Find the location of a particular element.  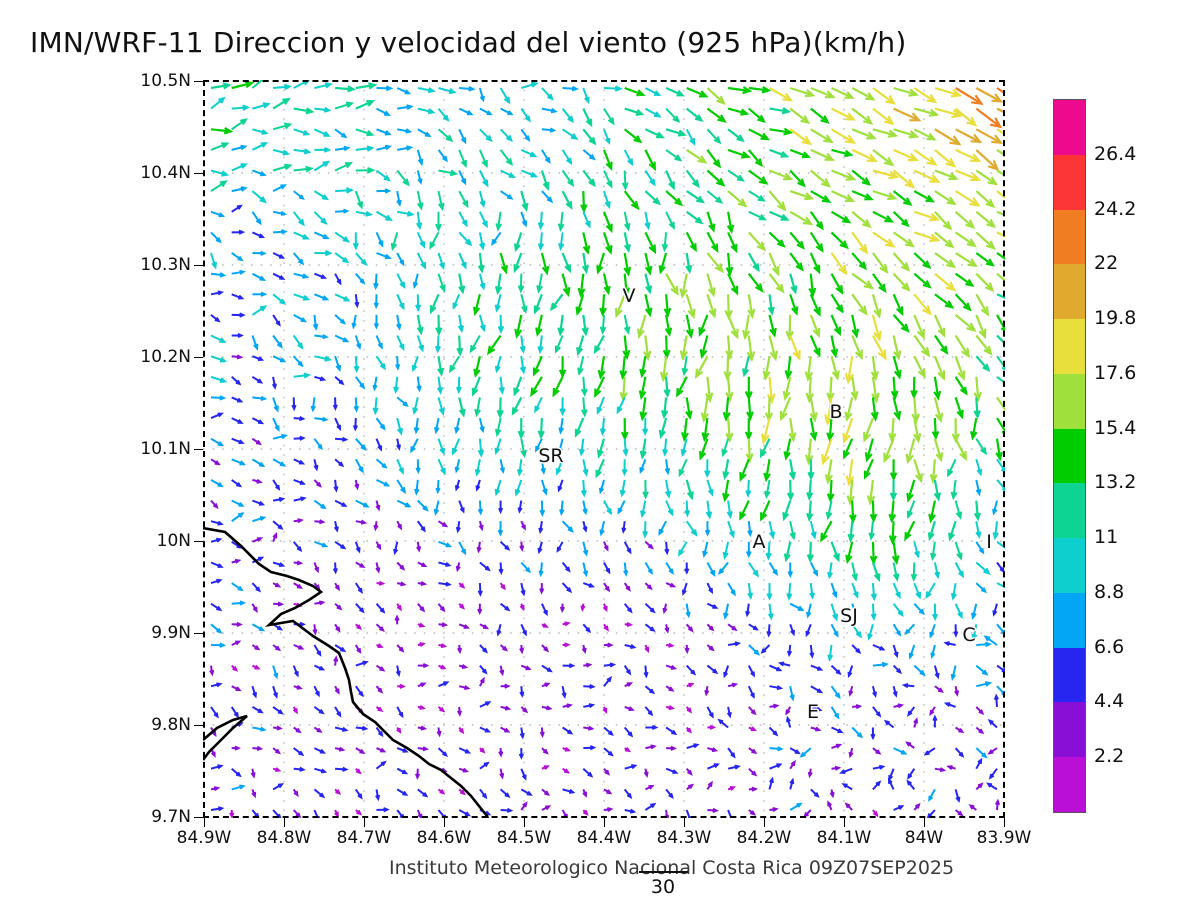

place-label-sr: SR is located at coordinates (551, 456).